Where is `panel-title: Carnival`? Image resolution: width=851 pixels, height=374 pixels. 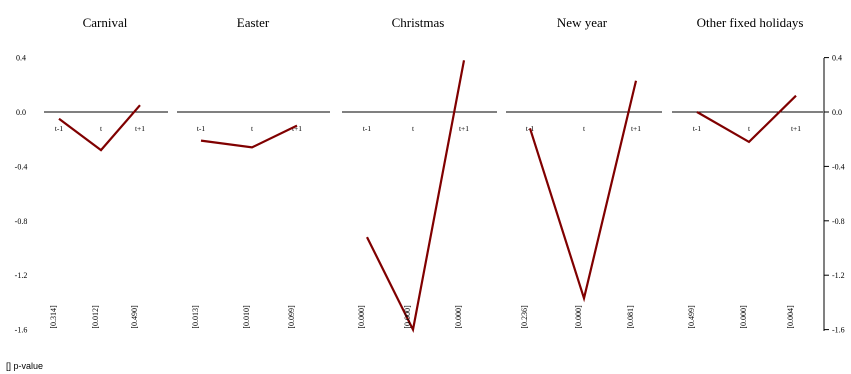
panel-title: Carnival is located at coordinates (105, 22).